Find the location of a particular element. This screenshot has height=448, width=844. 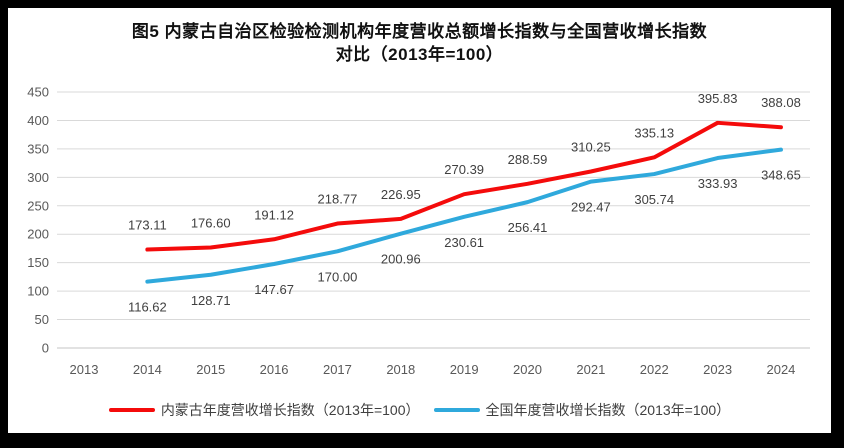

data-label: 173.11 is located at coordinates (147, 225).